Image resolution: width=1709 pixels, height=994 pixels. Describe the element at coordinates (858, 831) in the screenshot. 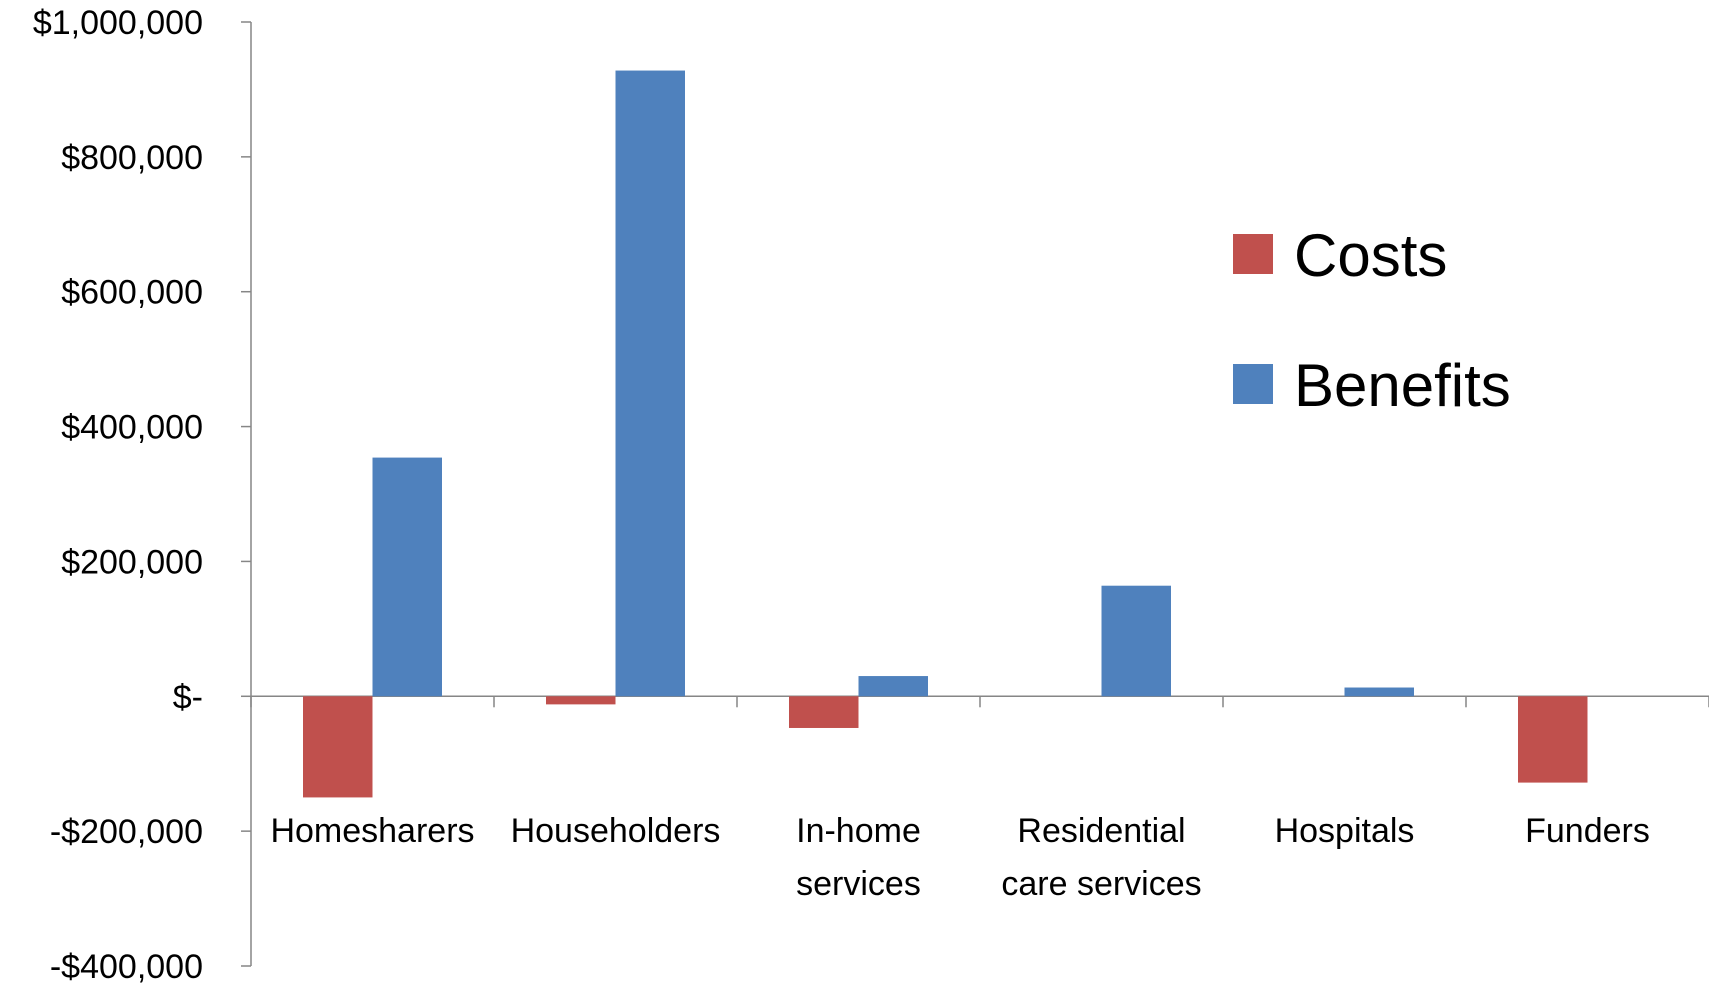

I see `x-category-label: In-home` at that location.